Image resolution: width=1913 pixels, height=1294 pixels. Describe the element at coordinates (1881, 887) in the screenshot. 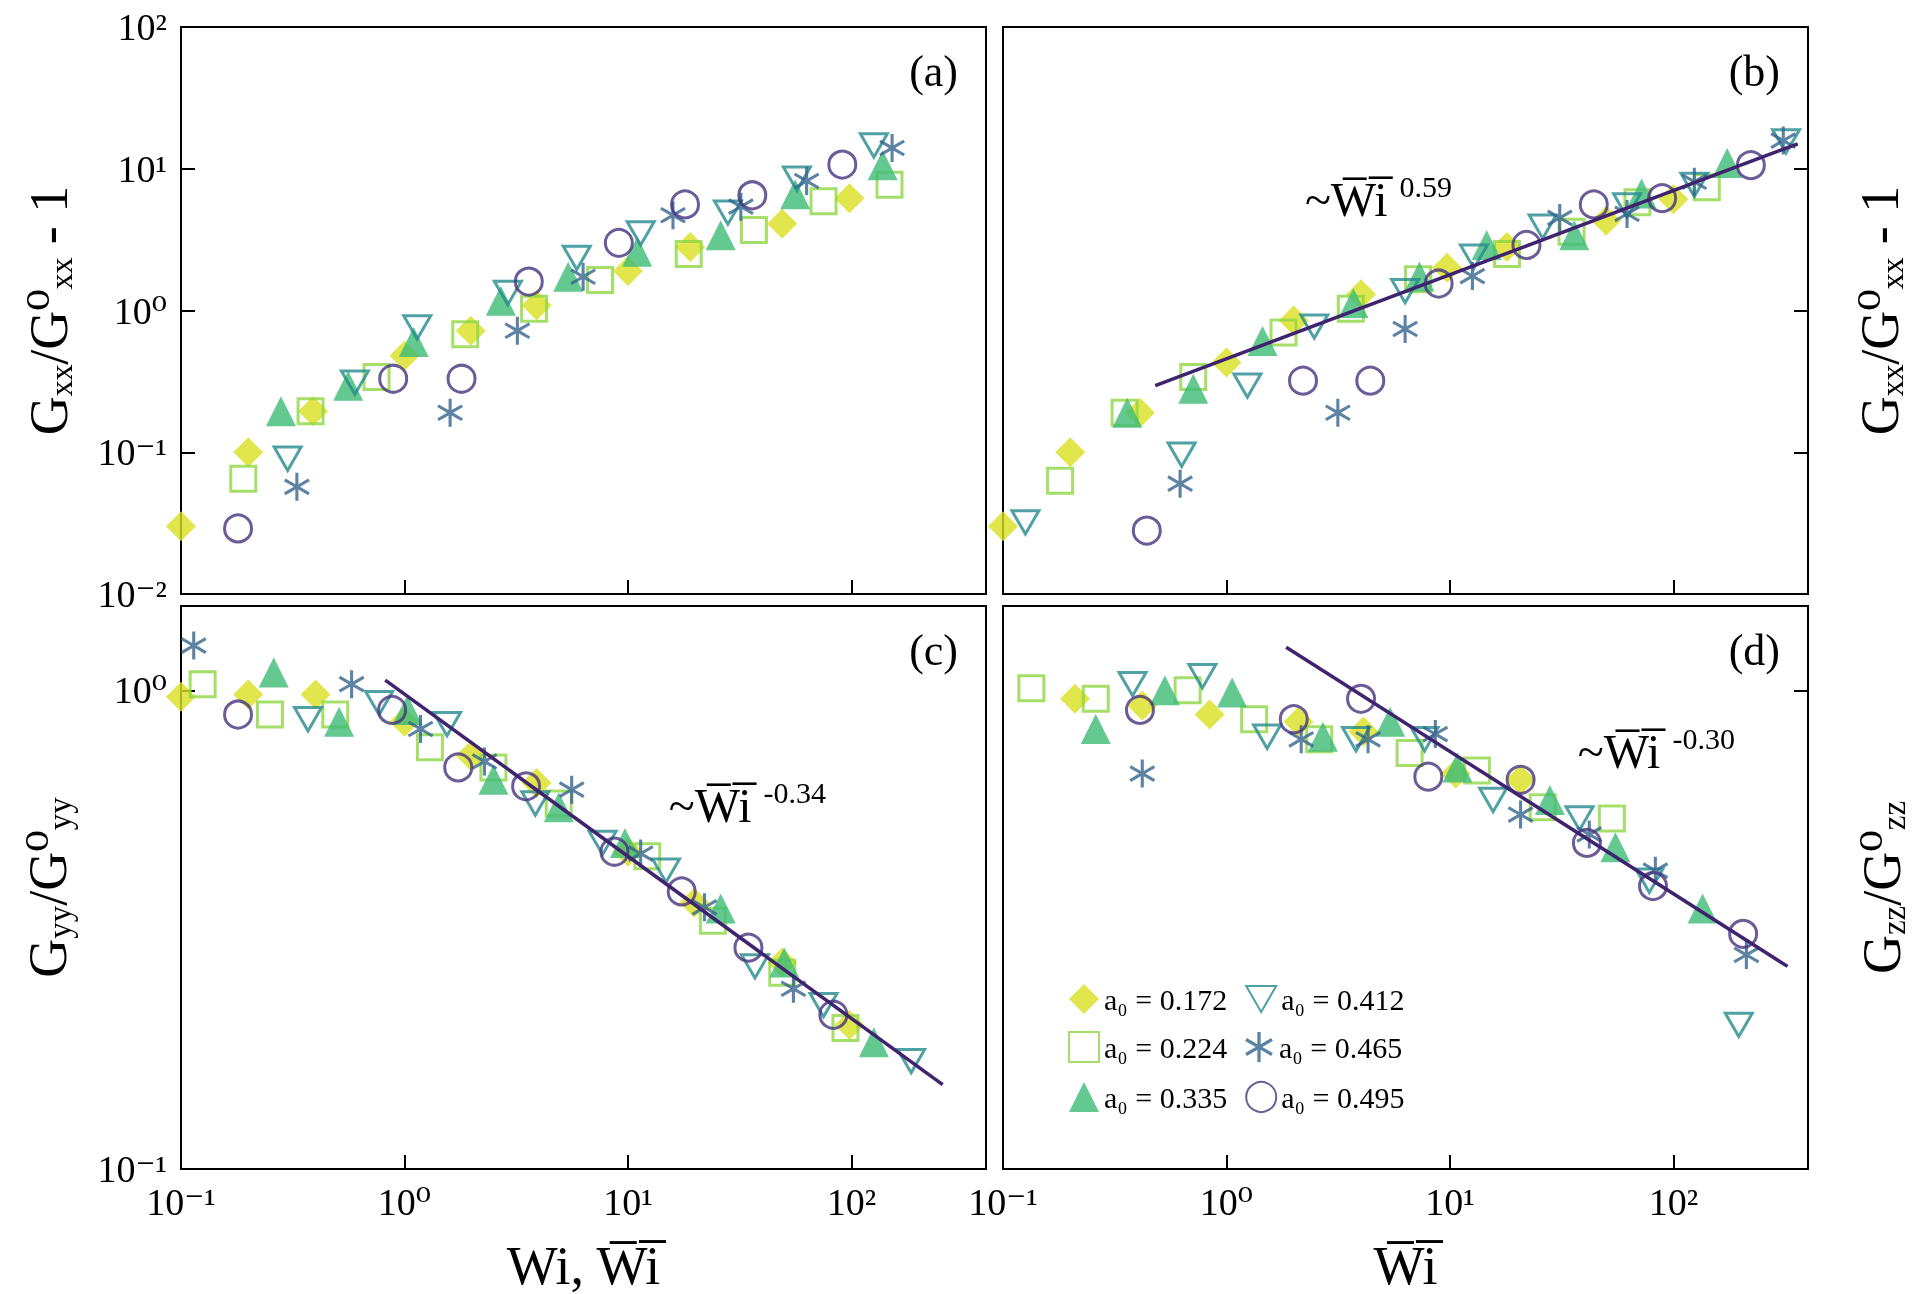

I see `y-axis-title: Gzz/G⁰zz` at that location.